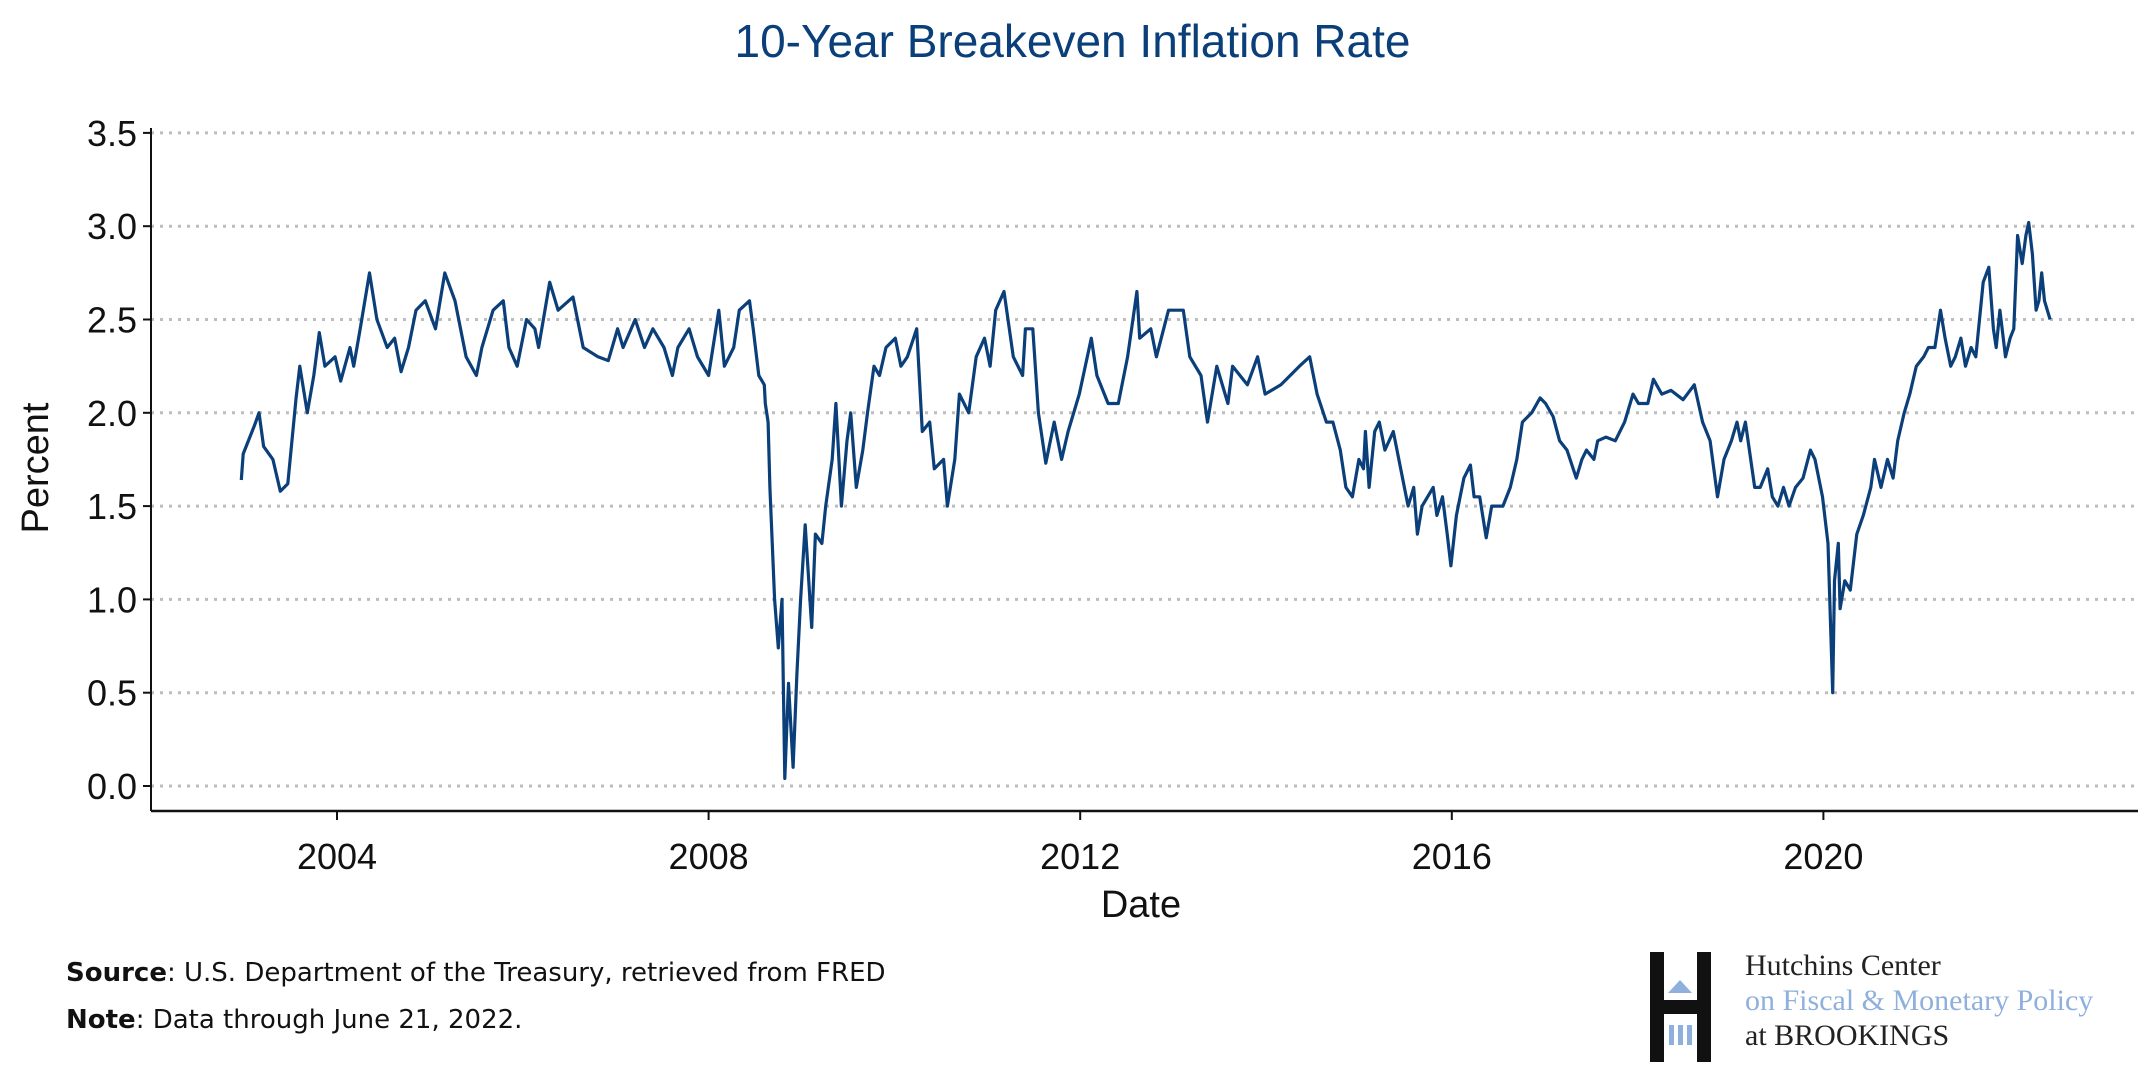 Image resolution: width=2145 pixels, height=1066 pixels. What do you see at coordinates (1847, 1035) in the screenshot?
I see `logo-line-3: at BROOKINGS` at bounding box center [1847, 1035].